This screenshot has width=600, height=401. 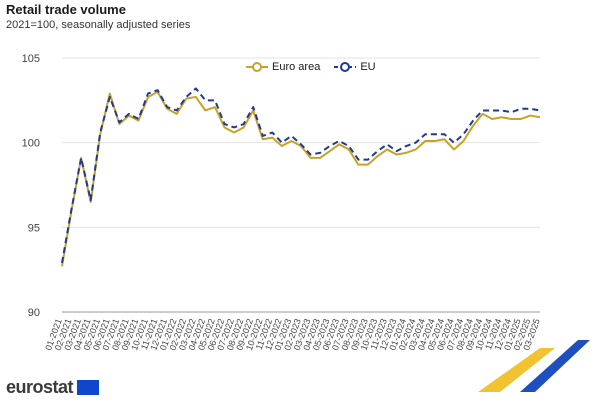 I want to click on chart-legend: Euro area EU, so click(x=311, y=67).